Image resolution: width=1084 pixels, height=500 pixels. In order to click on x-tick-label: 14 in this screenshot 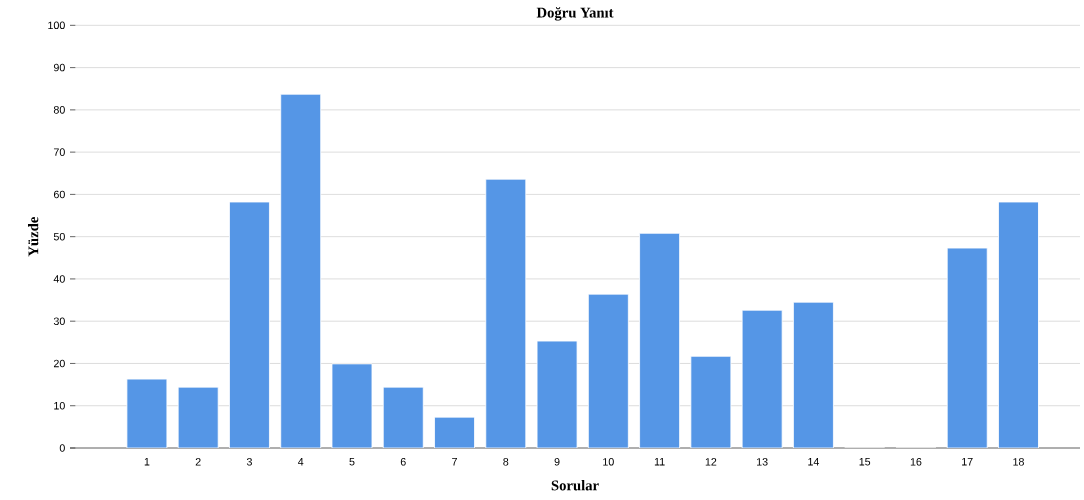, I will do `click(814, 462)`.